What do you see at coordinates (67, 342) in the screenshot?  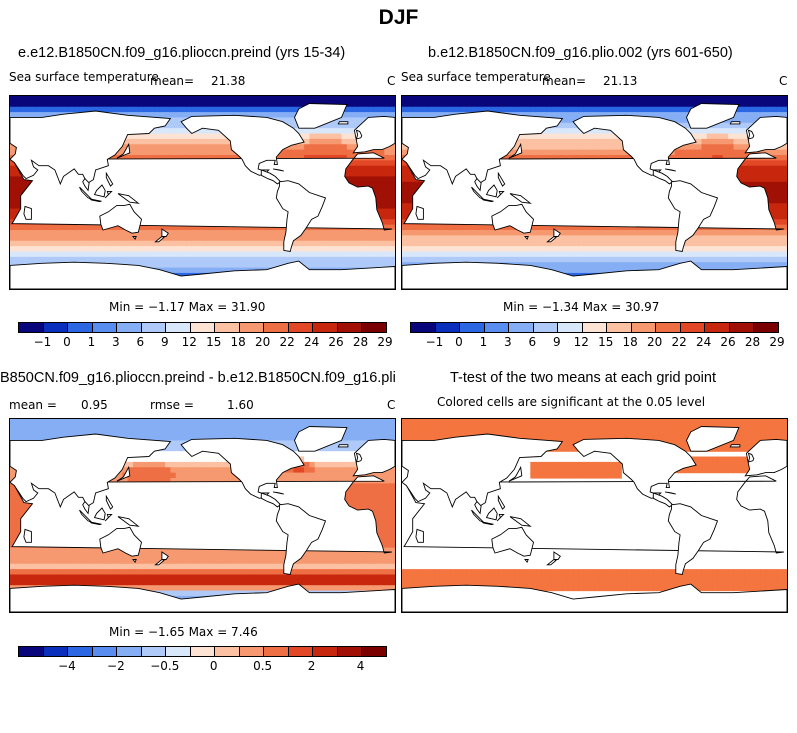 I see `colorbar-tick-label: 0` at bounding box center [67, 342].